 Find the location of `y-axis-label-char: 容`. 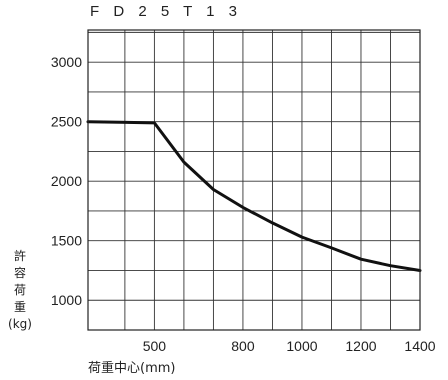

y-axis-label-char: 容 is located at coordinates (19, 273).